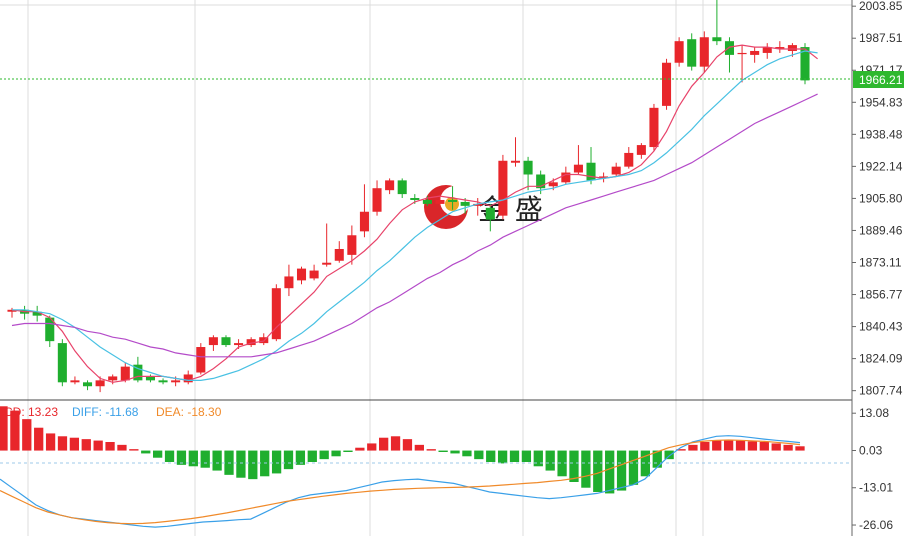  What do you see at coordinates (881, 102) in the screenshot?
I see `price-tick-label: 1954.83` at bounding box center [881, 102].